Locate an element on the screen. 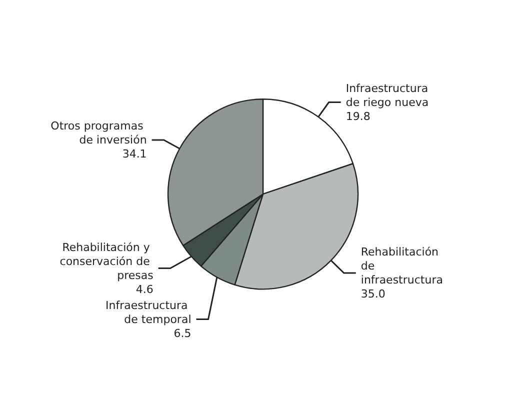 This screenshot has width=526, height=413. slice-label: Rehabilitación y conservación de presas is located at coordinates (107, 261).